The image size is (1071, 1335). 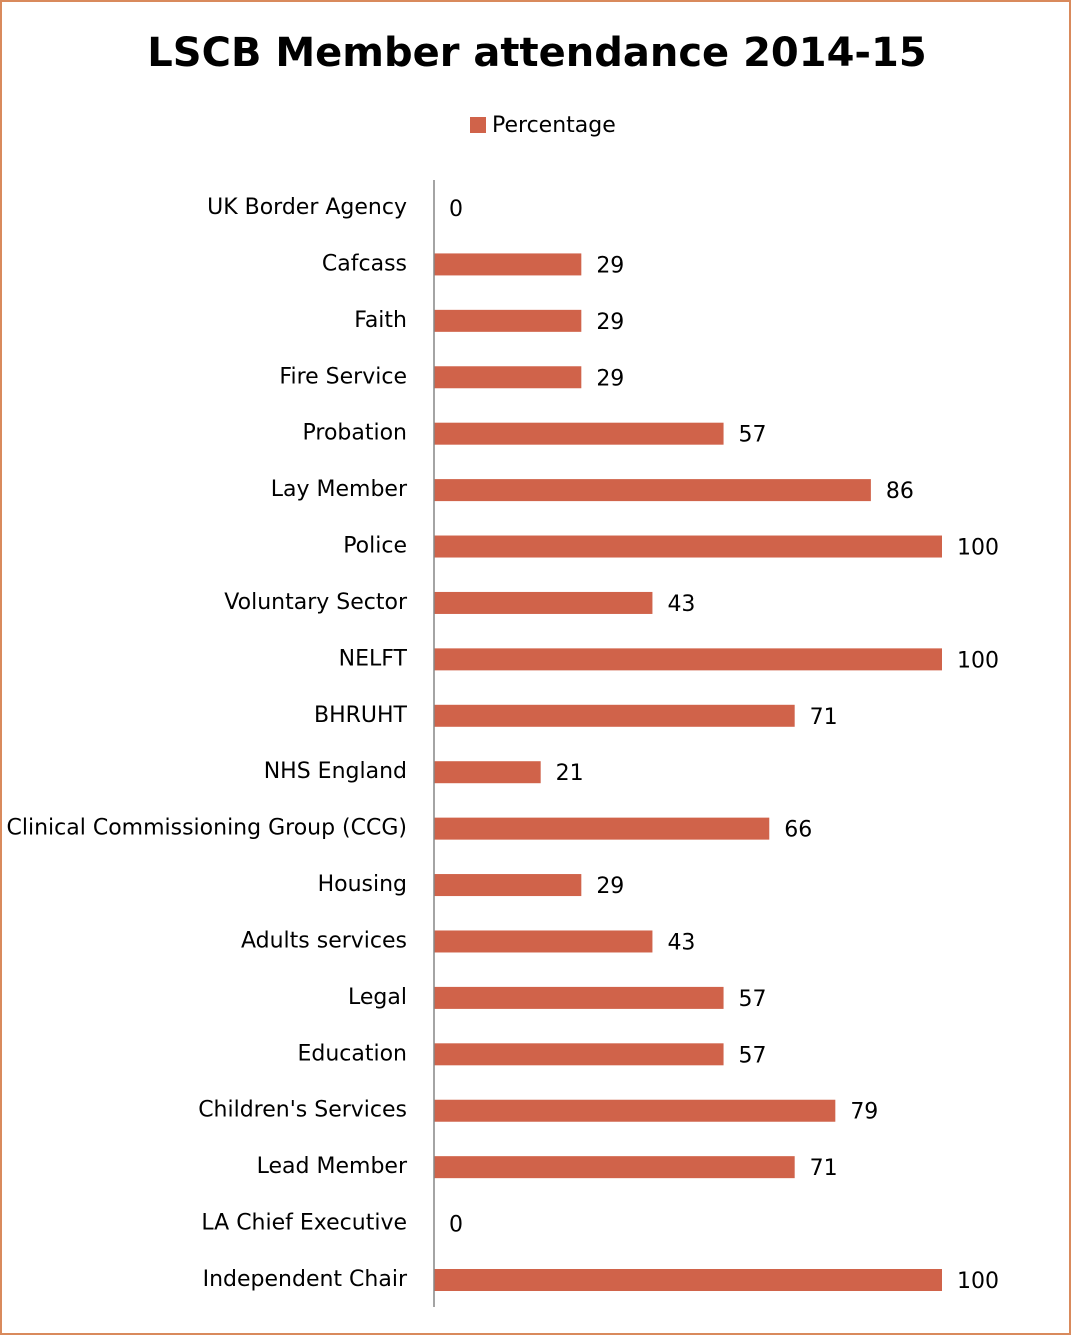 What do you see at coordinates (864, 1112) in the screenshot?
I see `value-label: 79` at bounding box center [864, 1112].